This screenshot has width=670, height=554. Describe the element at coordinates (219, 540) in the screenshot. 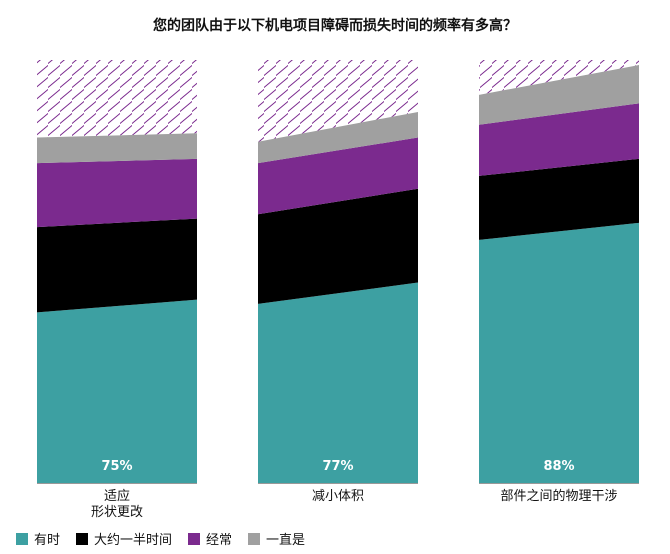

I see `legend-label-2: 经常` at that location.